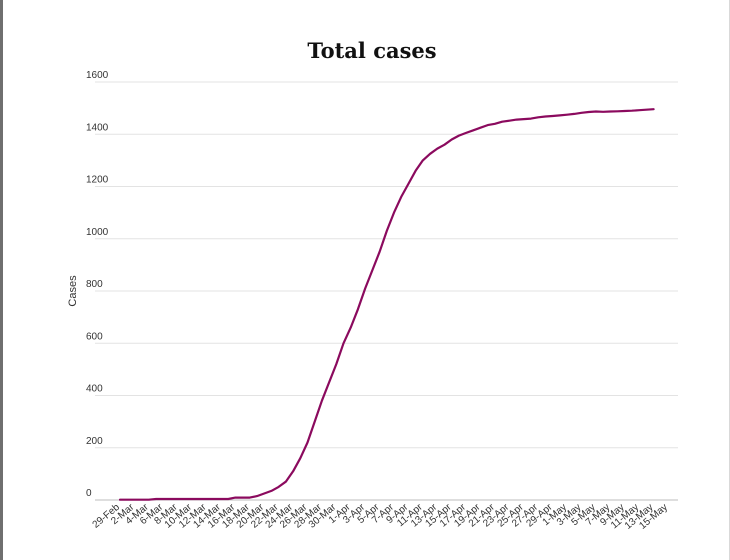 This screenshot has width=730, height=560. Describe the element at coordinates (372, 50) in the screenshot. I see `chart-title: Total cases` at that location.